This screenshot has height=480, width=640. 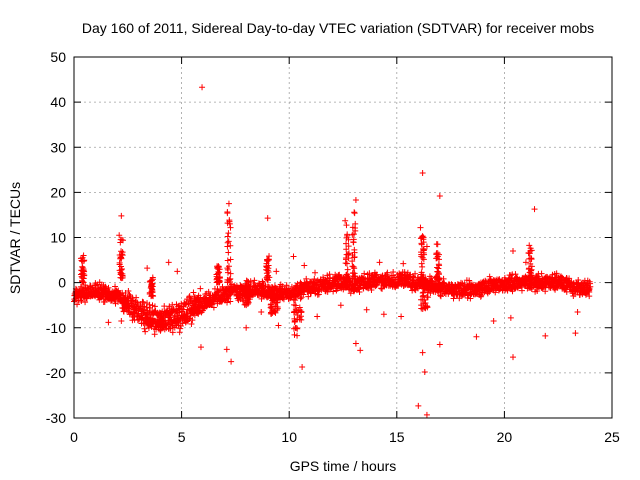 What do you see at coordinates (612, 437) in the screenshot?
I see `x-tick-label: 25` at bounding box center [612, 437].